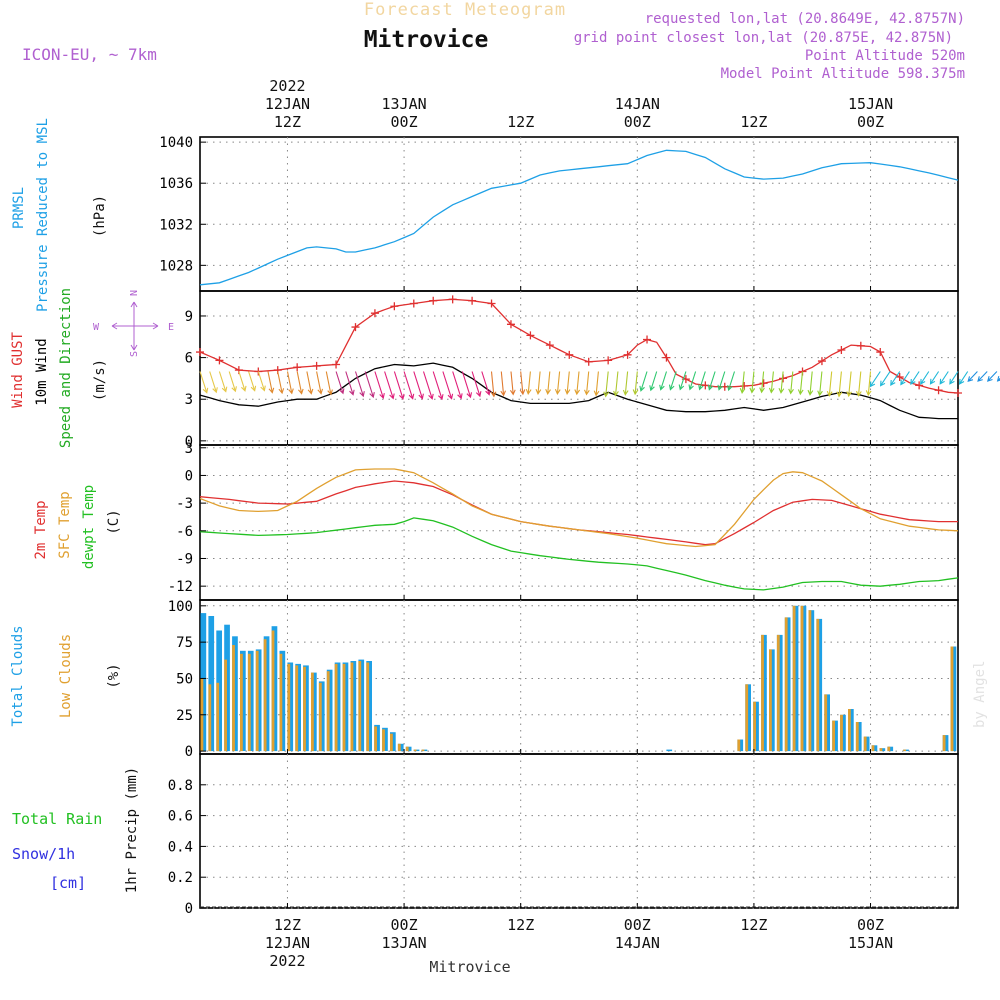 The image size is (1000, 1000). What do you see at coordinates (134, 293) in the screenshot?
I see `compass-n: N` at bounding box center [134, 293].